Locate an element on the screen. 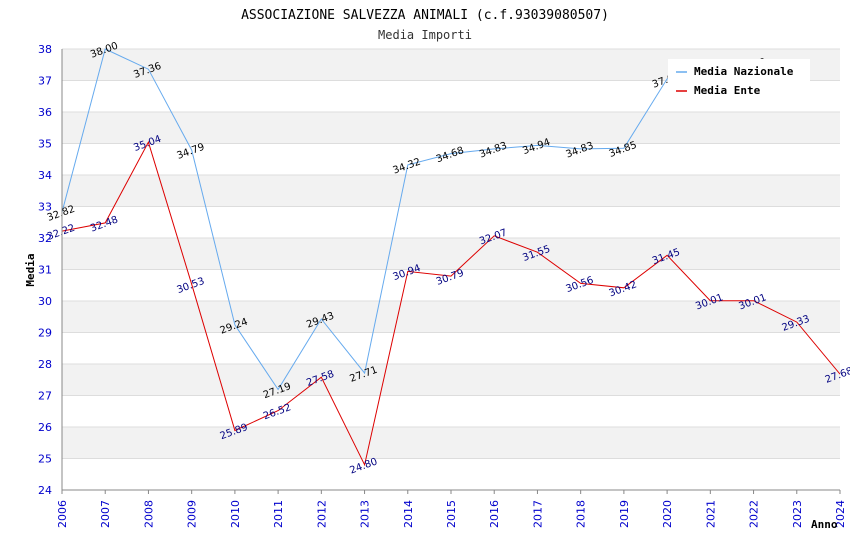 This screenshot has width=850, height=550. y-tick-label: 27 is located at coordinates (45, 396).